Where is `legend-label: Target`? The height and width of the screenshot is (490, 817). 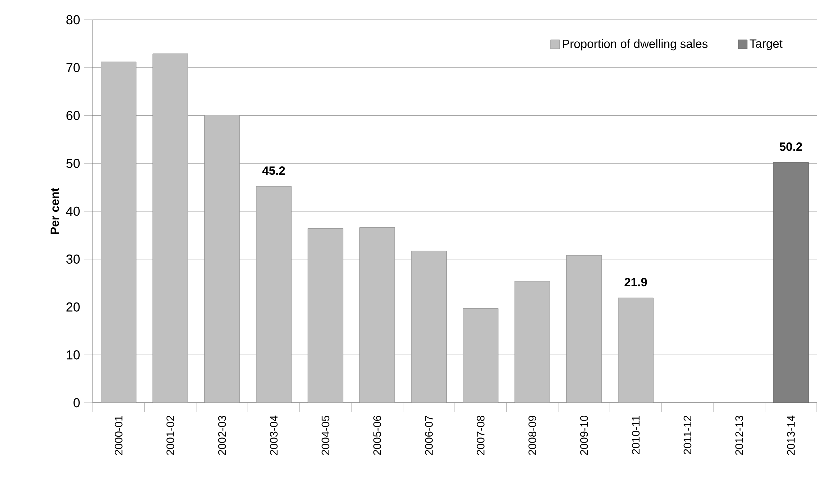 legend-label: Target is located at coordinates (766, 45).